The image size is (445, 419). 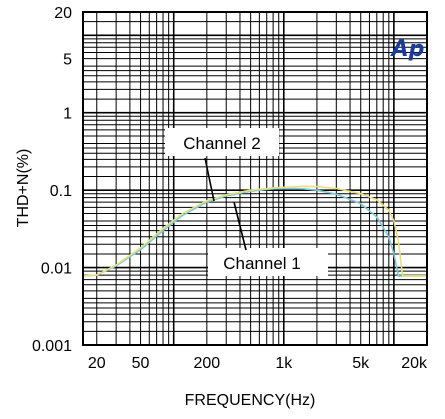 What do you see at coordinates (206, 363) in the screenshot?
I see `x-tick-label: 200` at bounding box center [206, 363].